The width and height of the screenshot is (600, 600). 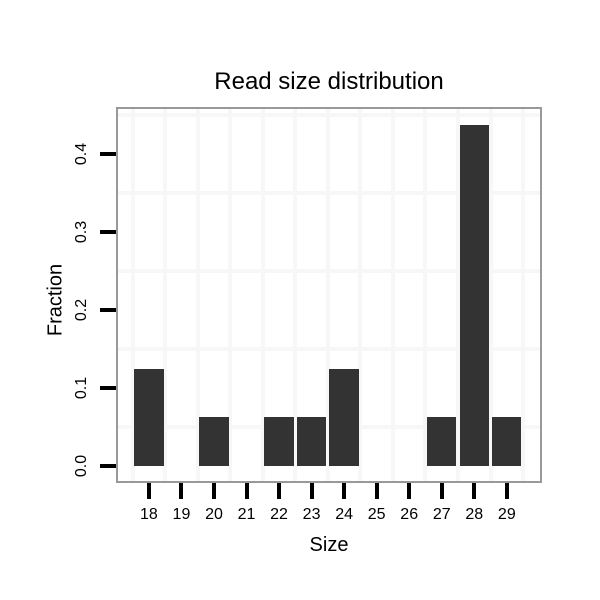 I want to click on x-tick-label: 27, so click(x=441, y=514).